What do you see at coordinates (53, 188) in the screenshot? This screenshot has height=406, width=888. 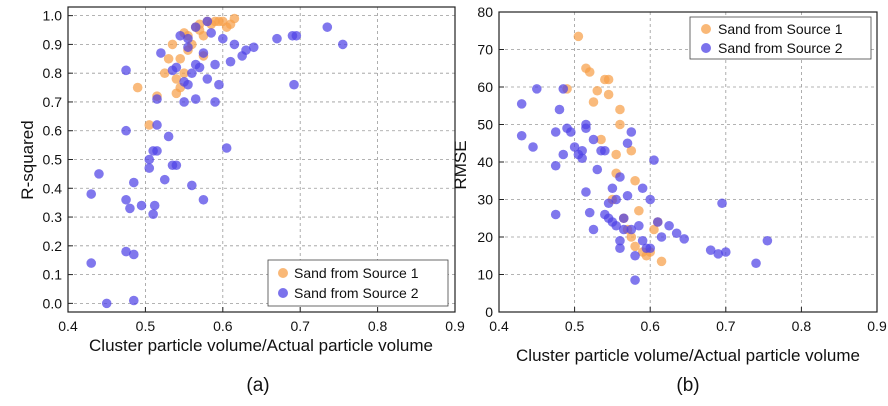 I see `y-tick-label: 0.4` at bounding box center [53, 188].